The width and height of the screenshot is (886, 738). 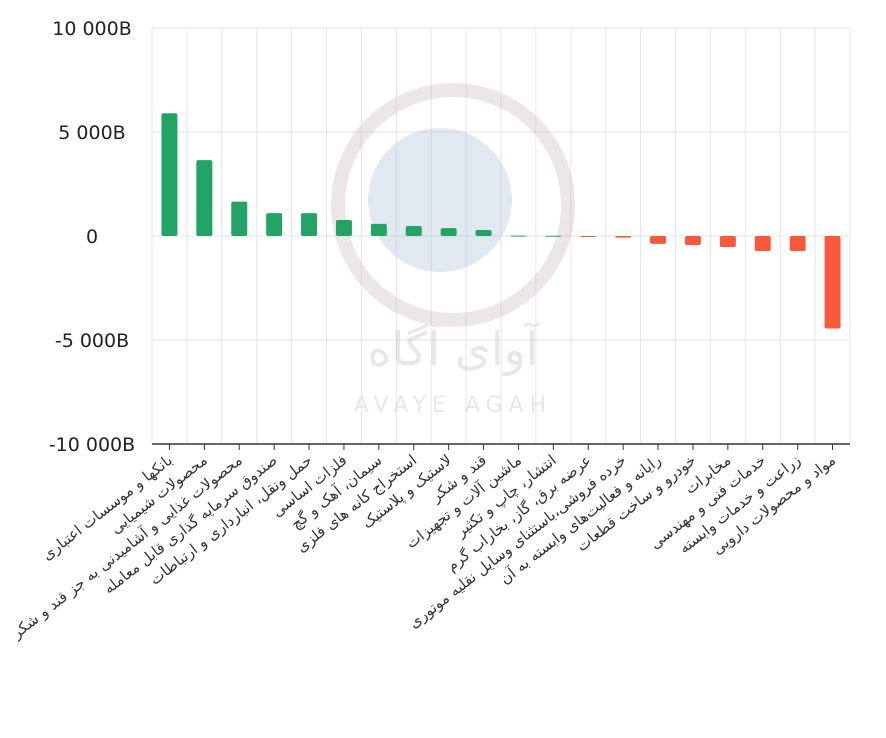 I want to click on watermark-globe, so click(x=440, y=200).